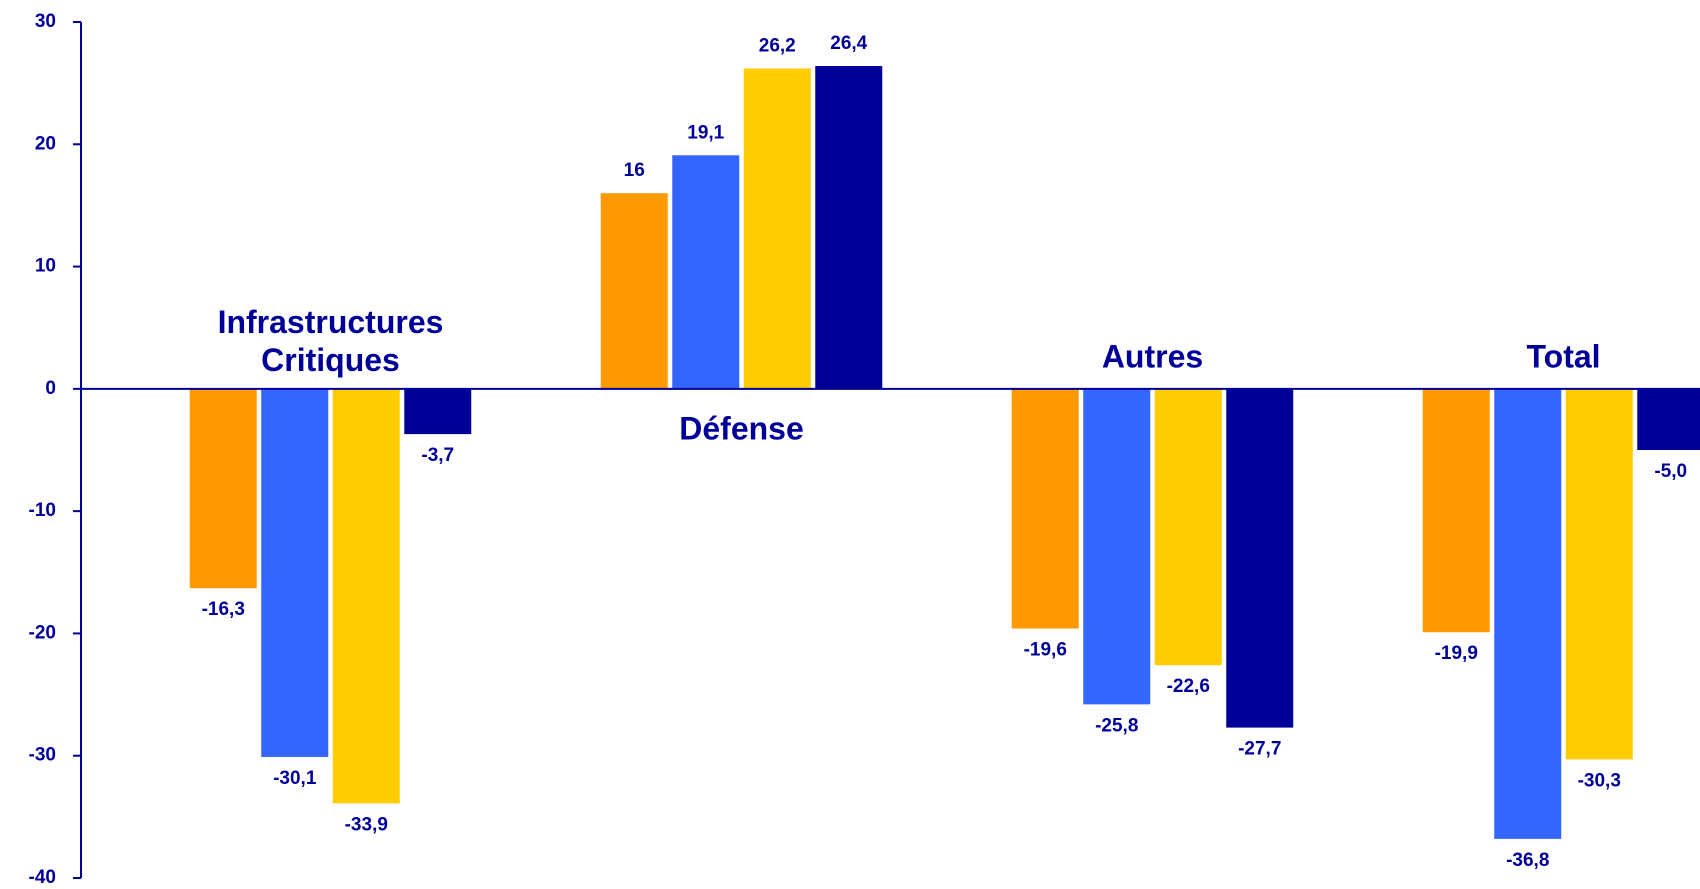 This screenshot has width=1700, height=889. What do you see at coordinates (705, 132) in the screenshot?
I see `value-label: 19,1` at bounding box center [705, 132].